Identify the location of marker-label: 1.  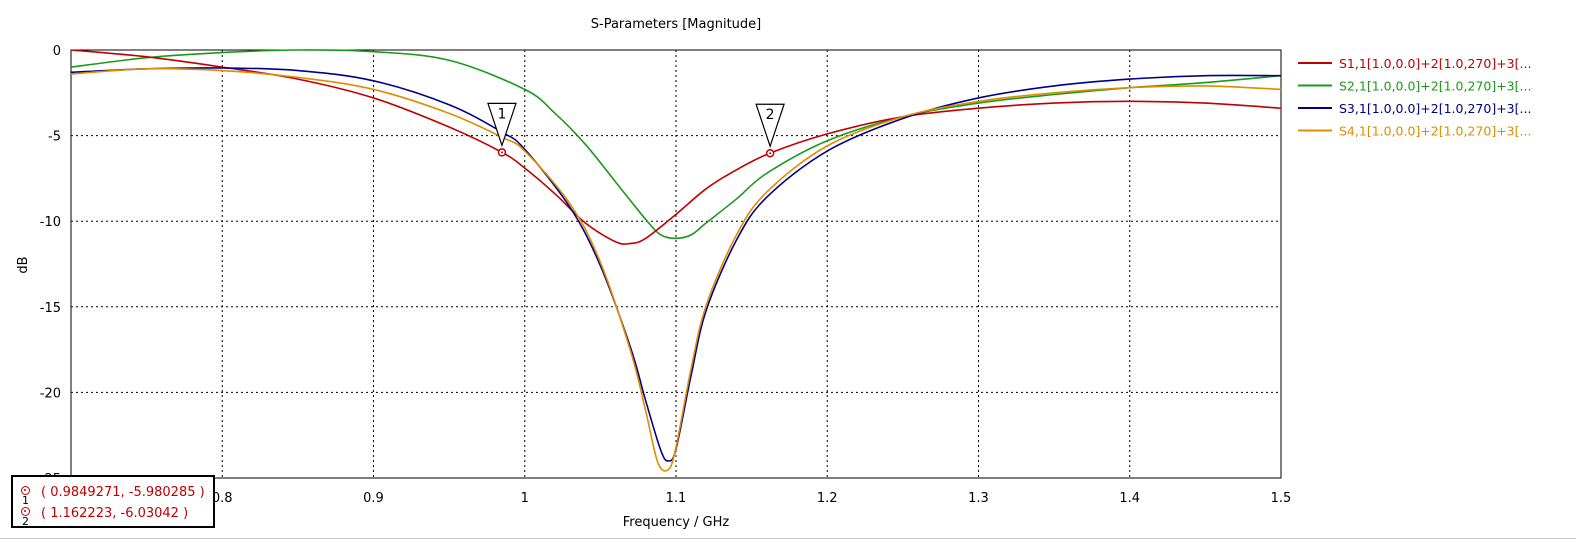
(501, 114).